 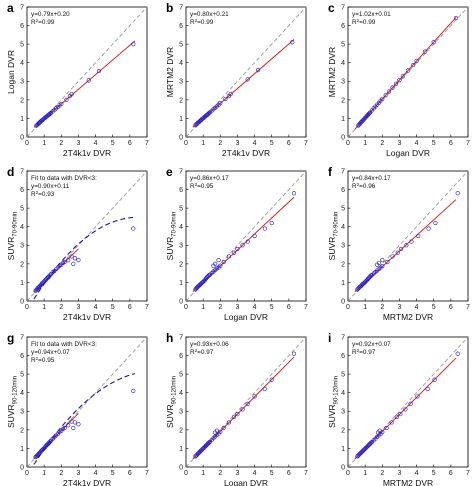 What do you see at coordinates (202, 22) in the screenshot?
I see `annotation: R2=0.99` at bounding box center [202, 22].